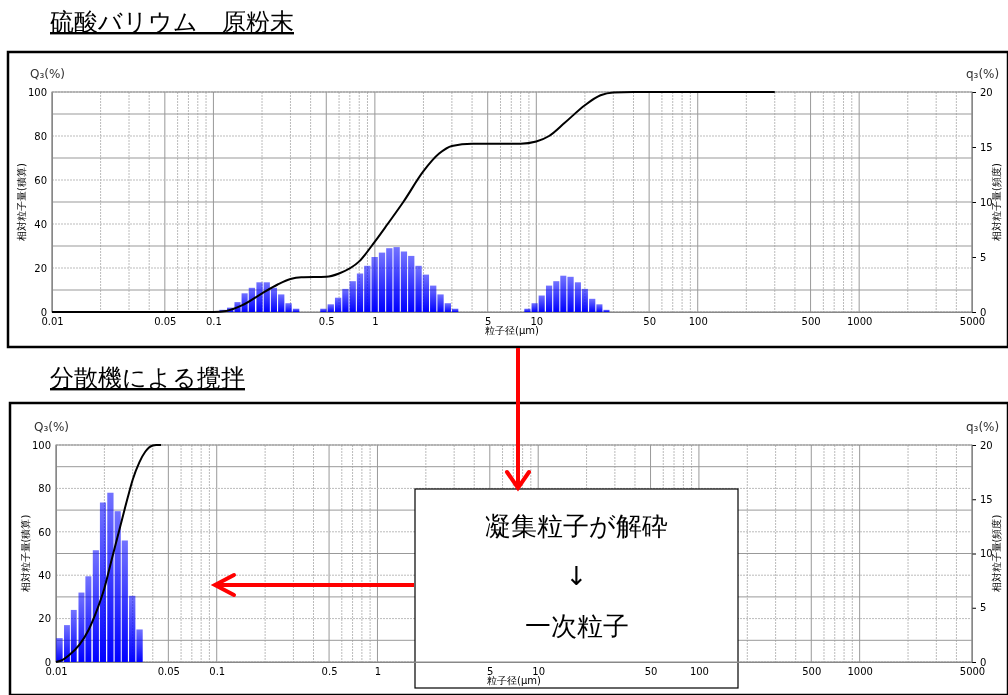 The height and width of the screenshot is (695, 1008). What do you see at coordinates (576, 626) in the screenshot?
I see `annotation: 一次粒子` at bounding box center [576, 626].